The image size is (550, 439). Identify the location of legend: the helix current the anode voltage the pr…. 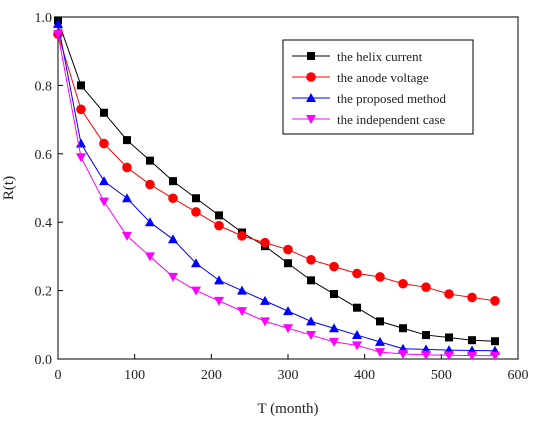
(378, 87).